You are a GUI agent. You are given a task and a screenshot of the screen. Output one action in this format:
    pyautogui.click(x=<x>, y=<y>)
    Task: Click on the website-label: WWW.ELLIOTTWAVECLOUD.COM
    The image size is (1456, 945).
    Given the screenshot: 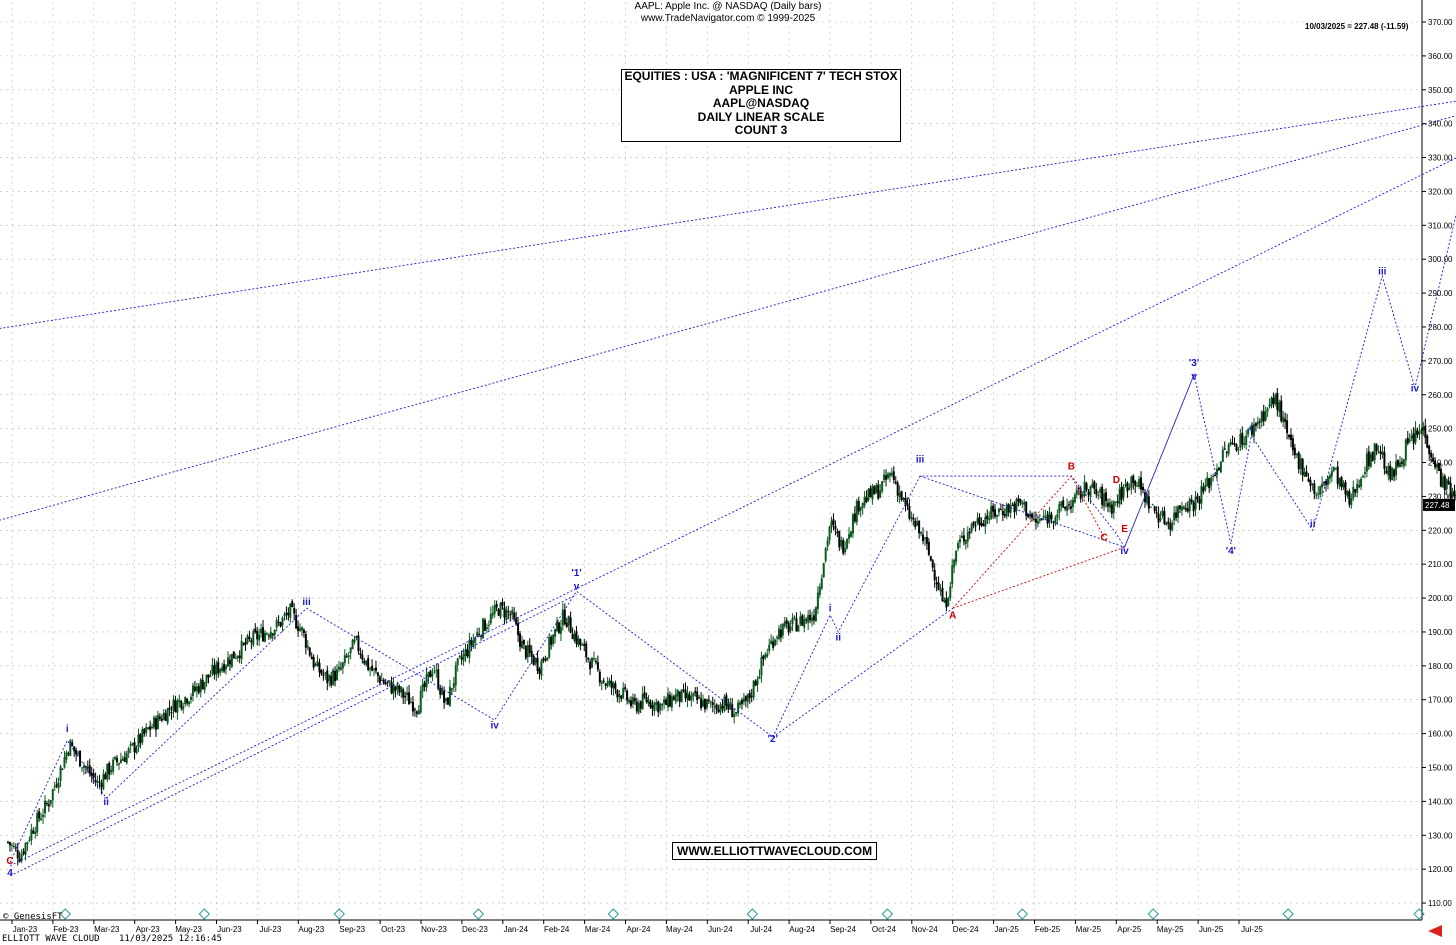 What is the action you would take?
    pyautogui.click(x=775, y=851)
    